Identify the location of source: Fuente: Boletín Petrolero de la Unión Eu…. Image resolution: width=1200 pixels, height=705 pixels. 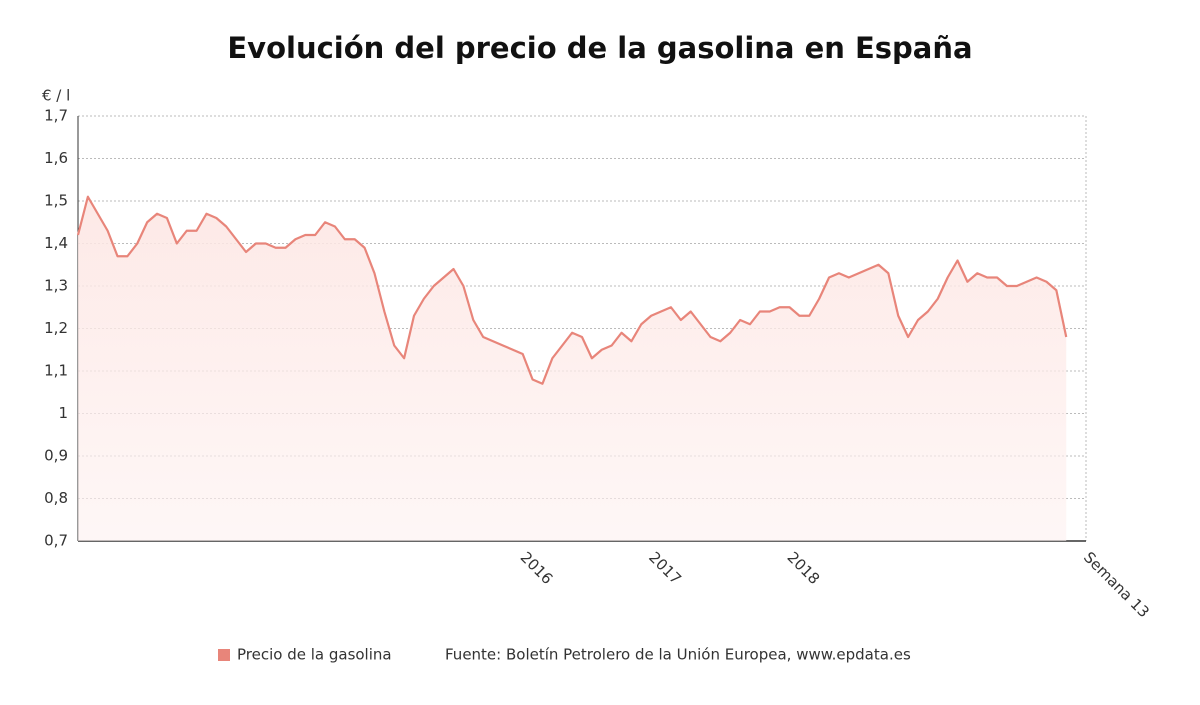
(678, 655).